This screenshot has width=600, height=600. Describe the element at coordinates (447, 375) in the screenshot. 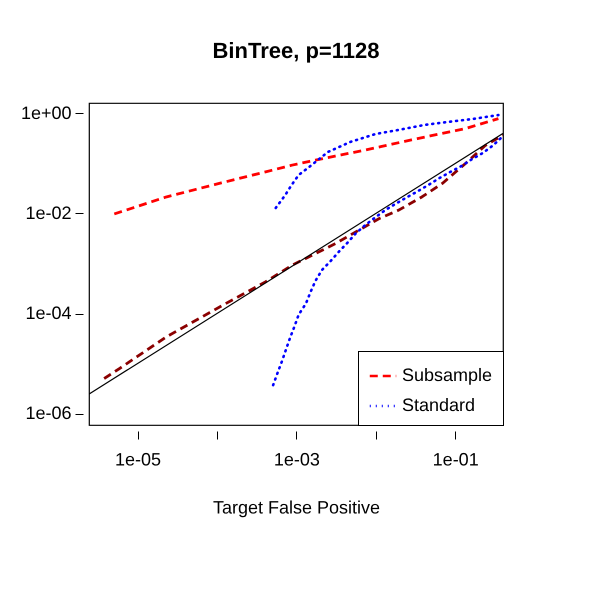

I see `legend-label: Subsample` at that location.